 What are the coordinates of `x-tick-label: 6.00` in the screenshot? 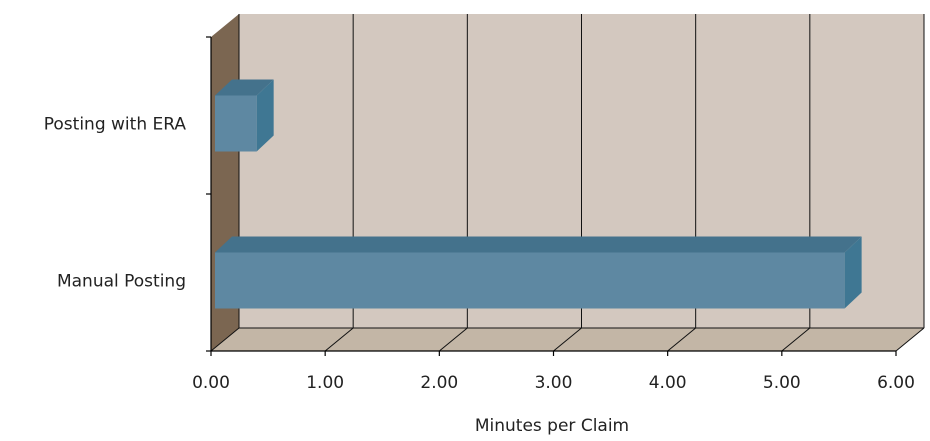 It's located at (896, 383).